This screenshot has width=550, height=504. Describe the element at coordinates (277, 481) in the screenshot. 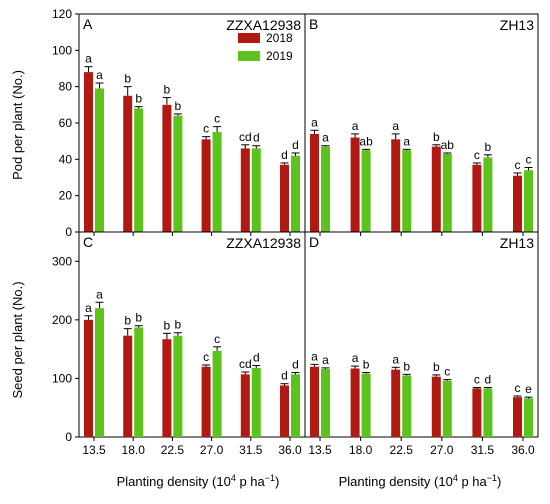

I see `x-axis-label-left-end: )` at that location.